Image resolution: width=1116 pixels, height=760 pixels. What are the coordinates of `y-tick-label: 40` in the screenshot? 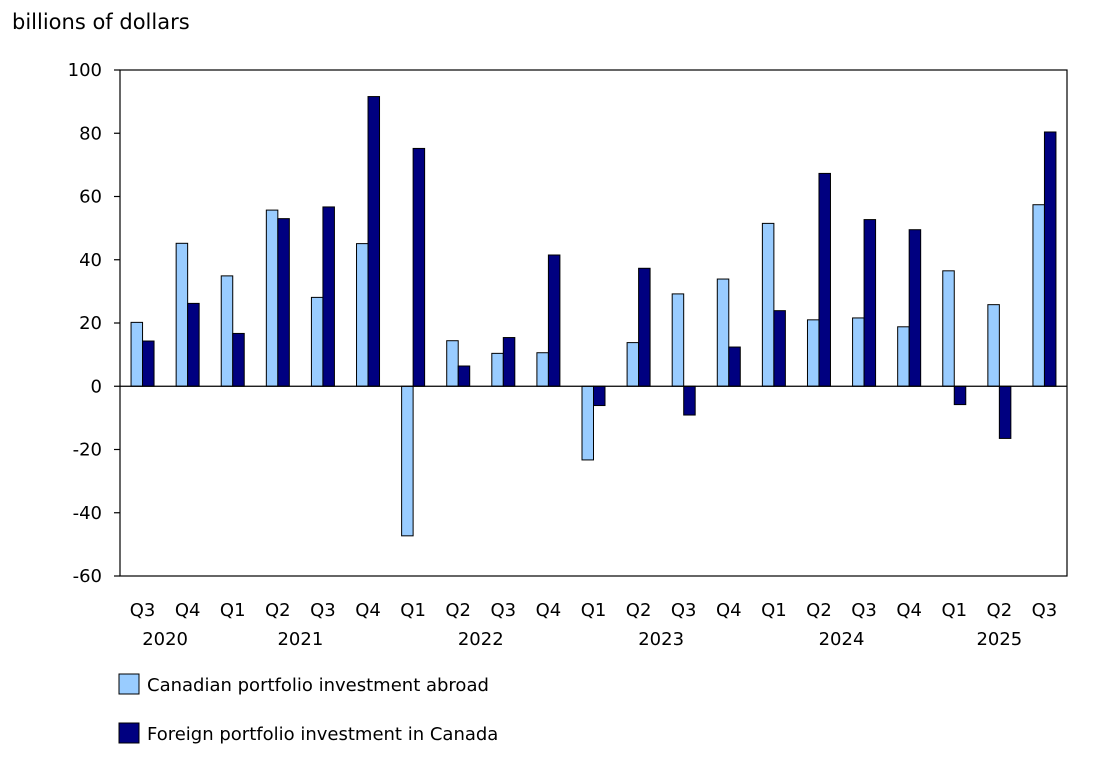 It's located at (90, 260).